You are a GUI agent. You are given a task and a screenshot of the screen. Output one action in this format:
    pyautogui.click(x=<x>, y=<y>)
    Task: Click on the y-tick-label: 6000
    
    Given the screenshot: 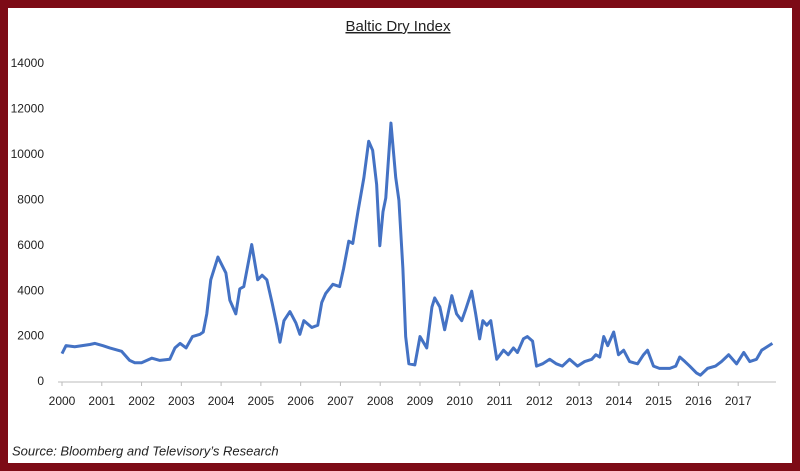 What is the action you would take?
    pyautogui.click(x=30, y=245)
    